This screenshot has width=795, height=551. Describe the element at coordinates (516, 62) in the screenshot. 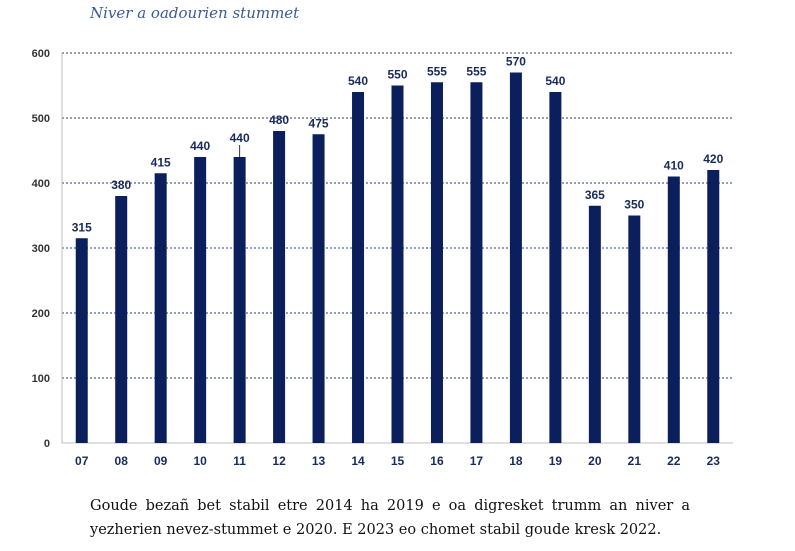

I see `data-label-18: 570` at that location.